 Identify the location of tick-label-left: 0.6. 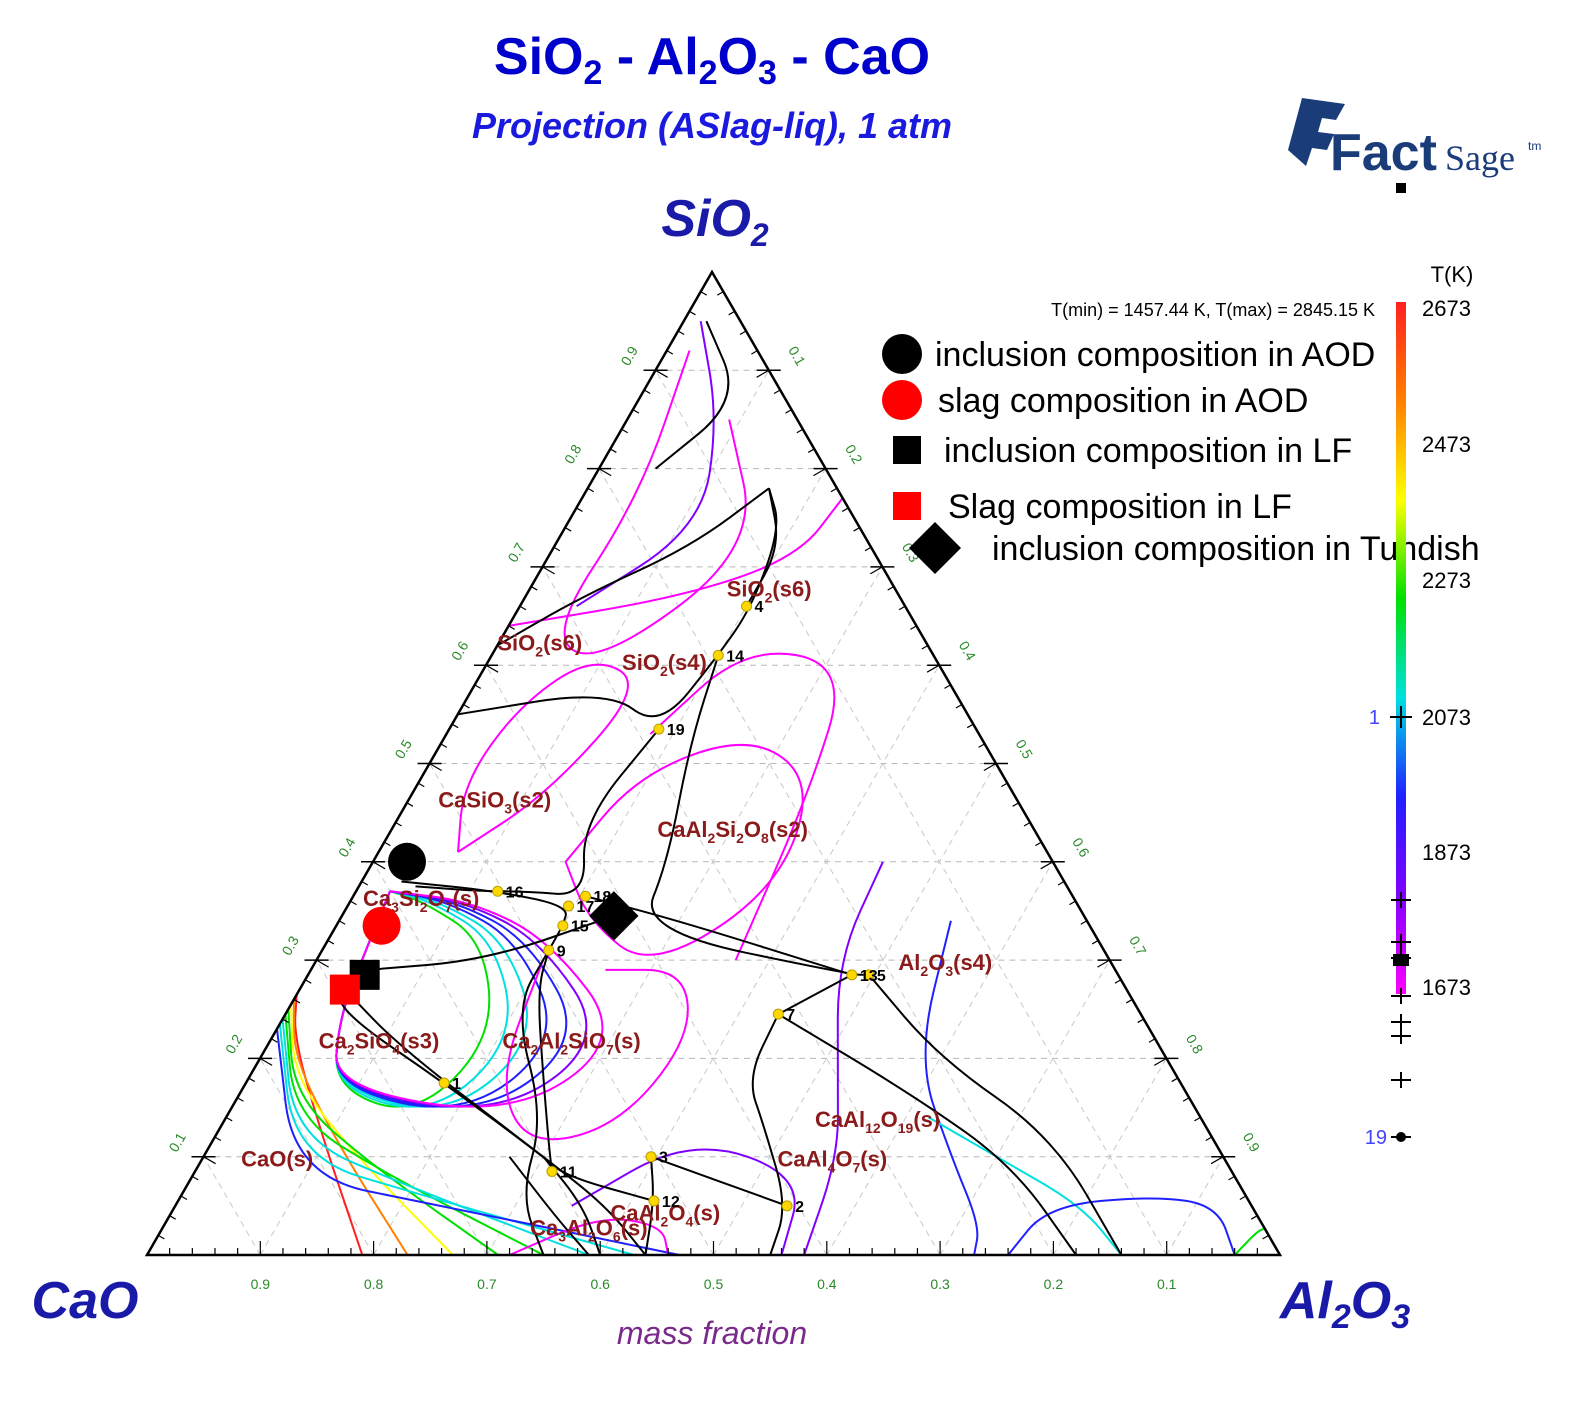
(460, 650).